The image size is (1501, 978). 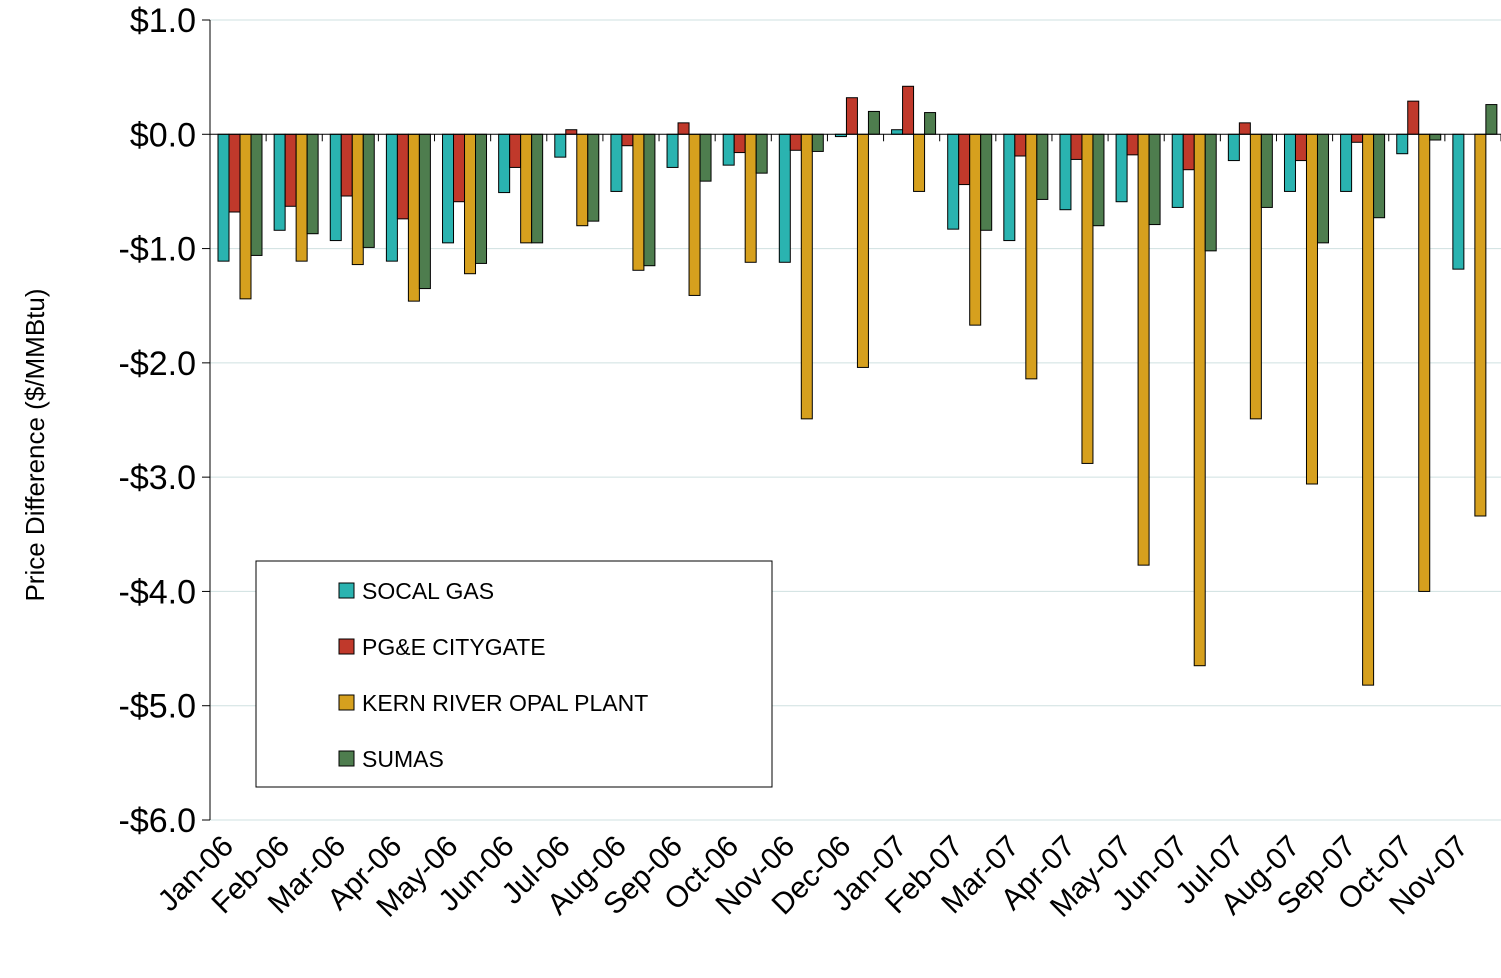 I want to click on y-tick-label: -$2.0, so click(x=158, y=364).